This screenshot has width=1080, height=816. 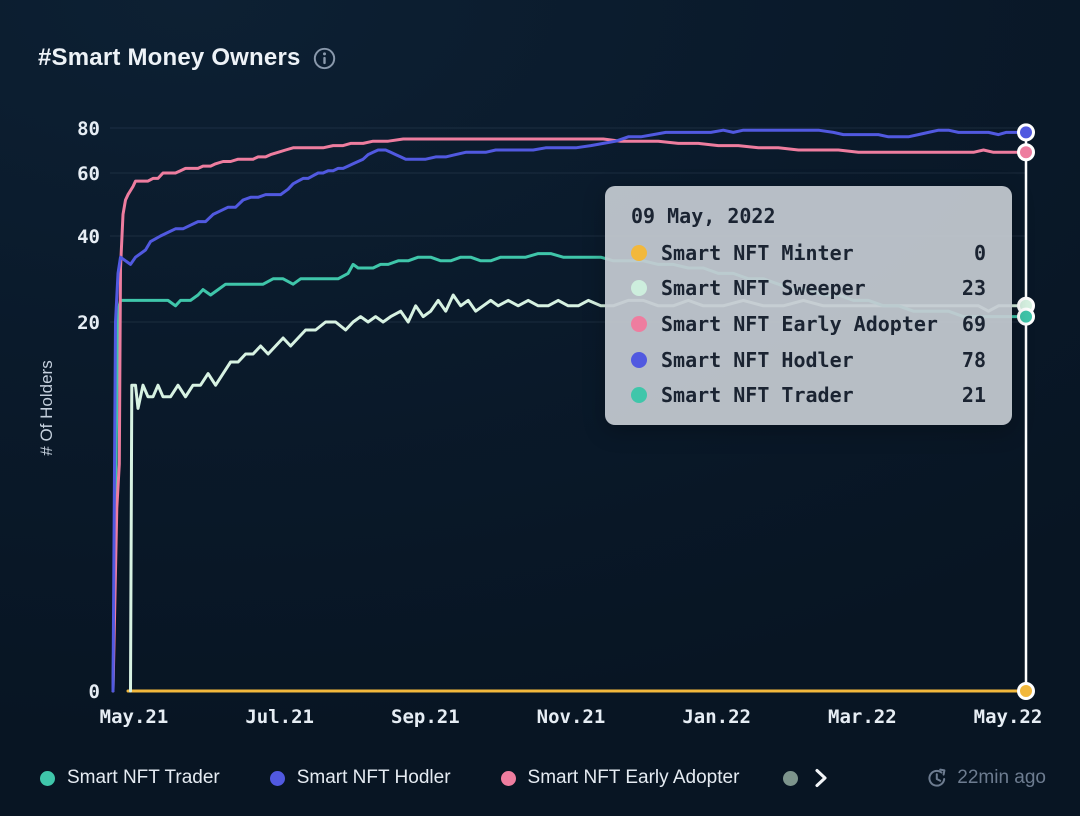 What do you see at coordinates (973, 395) in the screenshot?
I see `series-value: 21` at bounding box center [973, 395].